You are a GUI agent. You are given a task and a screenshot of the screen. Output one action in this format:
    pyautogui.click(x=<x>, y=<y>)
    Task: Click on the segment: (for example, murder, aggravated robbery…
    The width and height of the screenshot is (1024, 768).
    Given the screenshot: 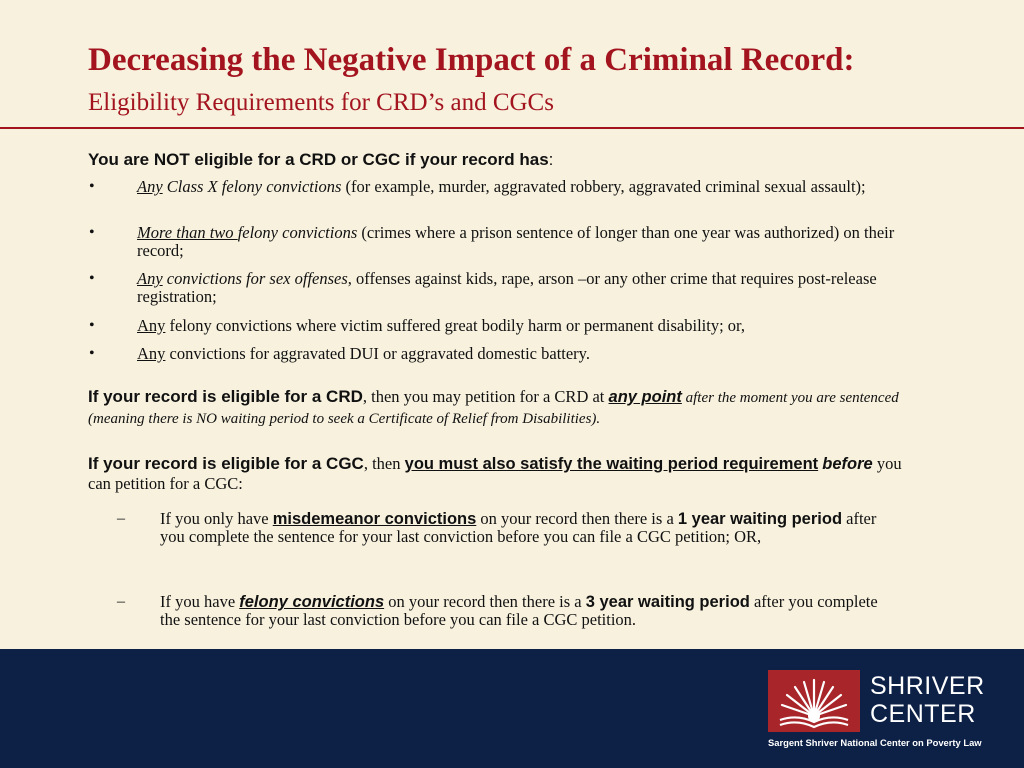 What is the action you would take?
    pyautogui.click(x=603, y=186)
    